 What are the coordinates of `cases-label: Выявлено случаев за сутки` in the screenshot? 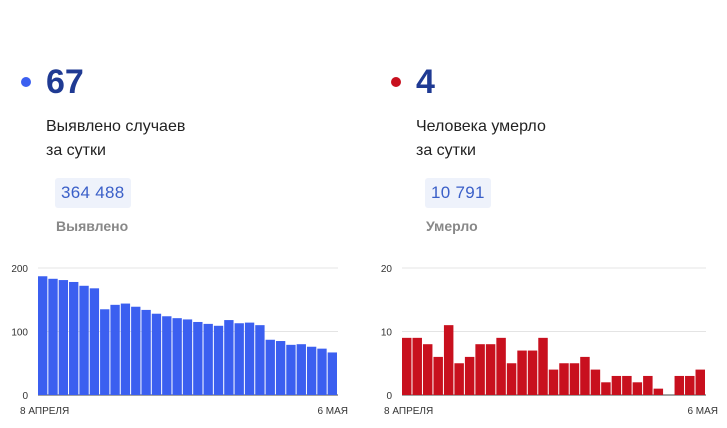 It's located at (115, 139).